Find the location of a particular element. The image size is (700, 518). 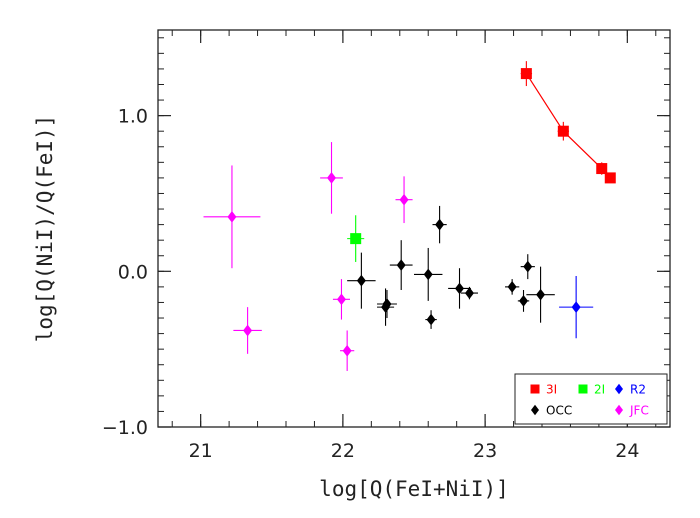

legend-label-2i: 2I is located at coordinates (599, 390).